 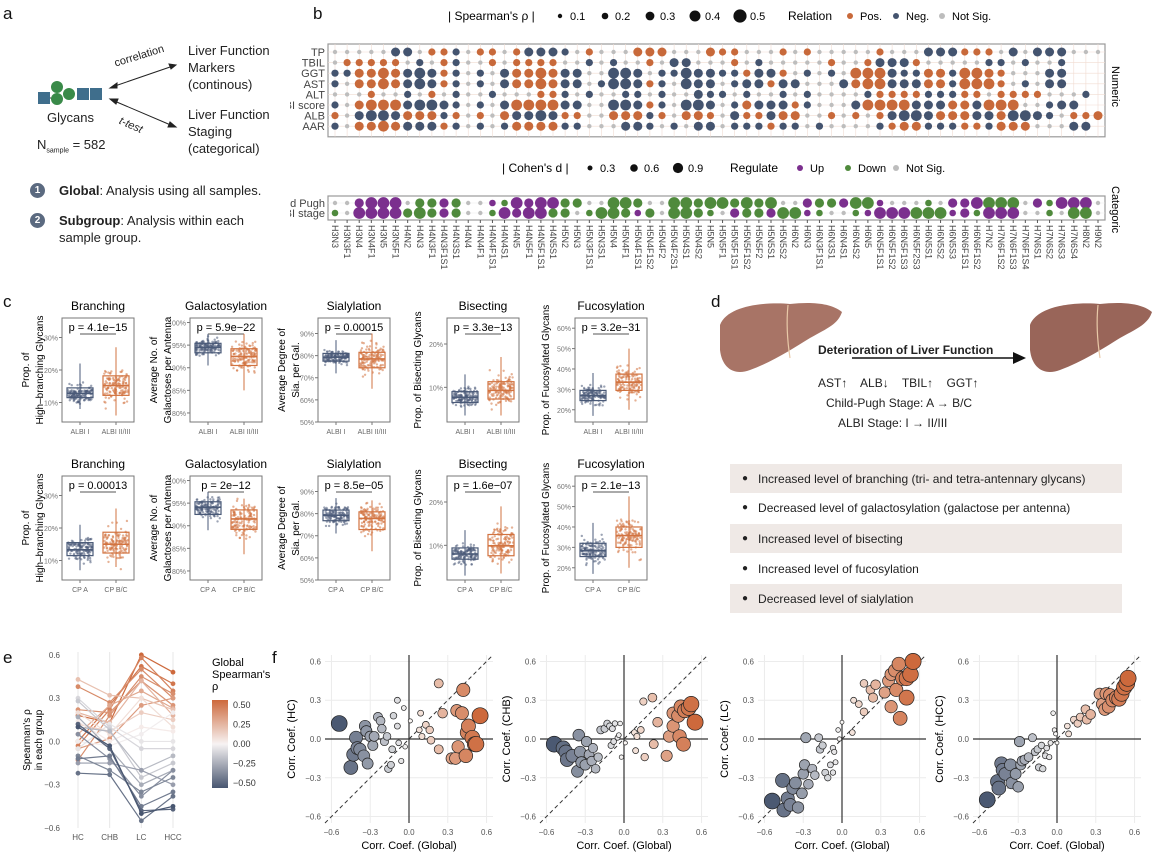 I want to click on column-label: H4N4, so click(x=468, y=236).